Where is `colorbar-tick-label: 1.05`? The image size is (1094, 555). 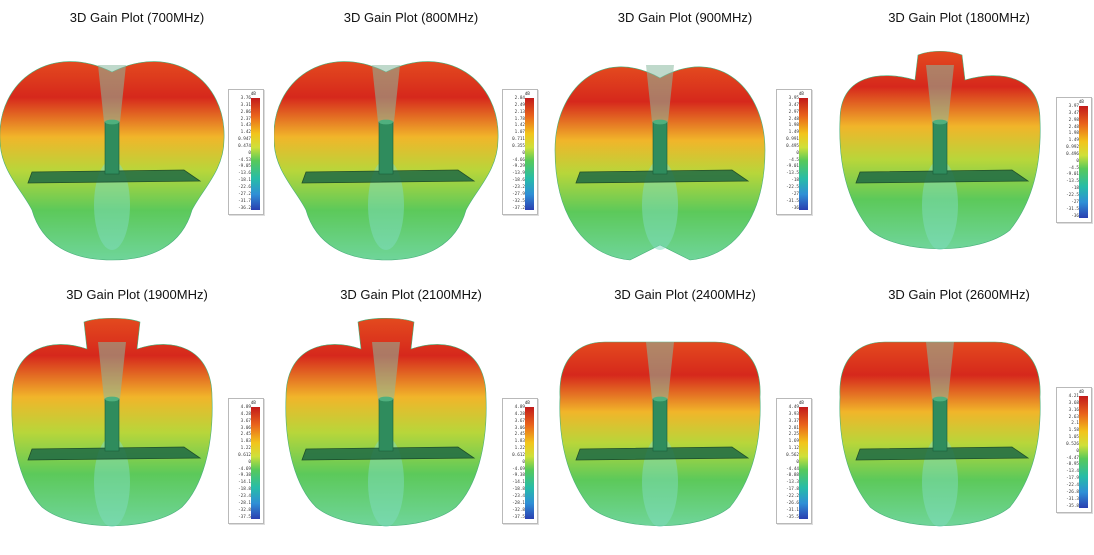
colorbar-tick-label: 1.05 is located at coordinates (1073, 438).